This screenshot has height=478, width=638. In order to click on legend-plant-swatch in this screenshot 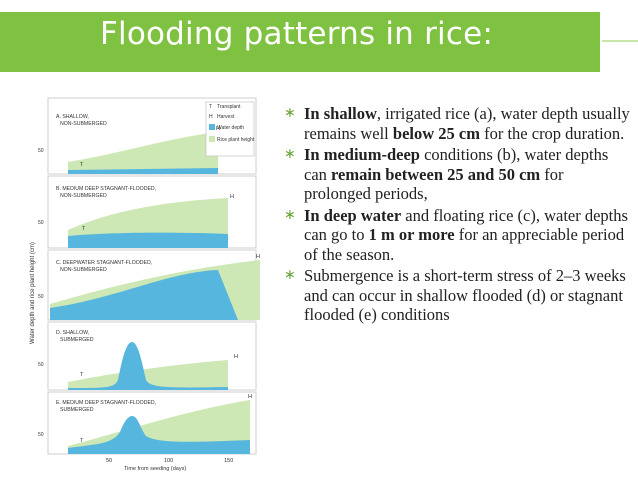, I will do `click(212, 139)`.